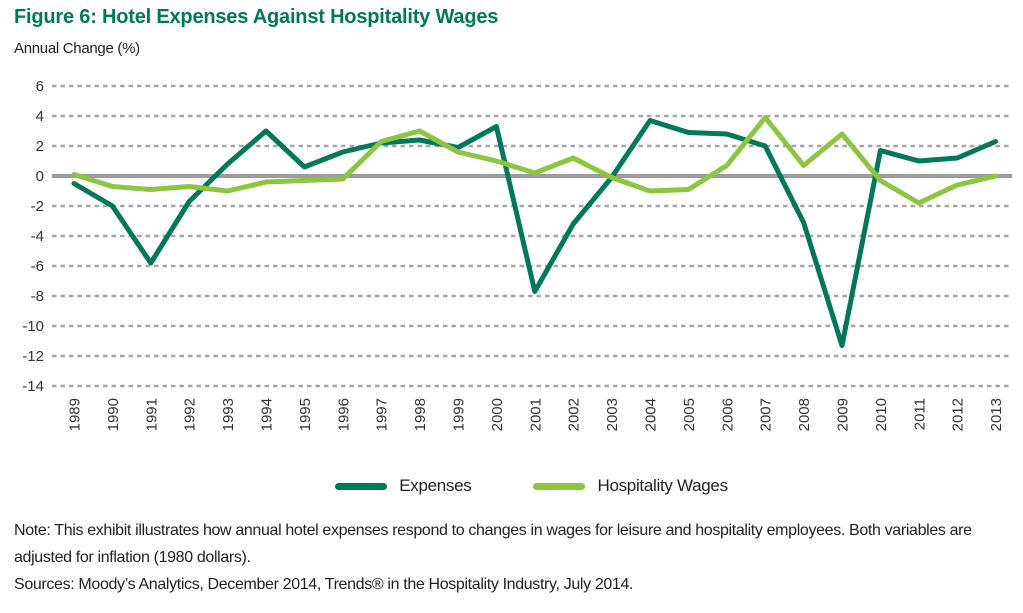 This screenshot has height=613, width=1023. Describe the element at coordinates (459, 414) in the screenshot. I see `x-tick-label: 1999` at that location.